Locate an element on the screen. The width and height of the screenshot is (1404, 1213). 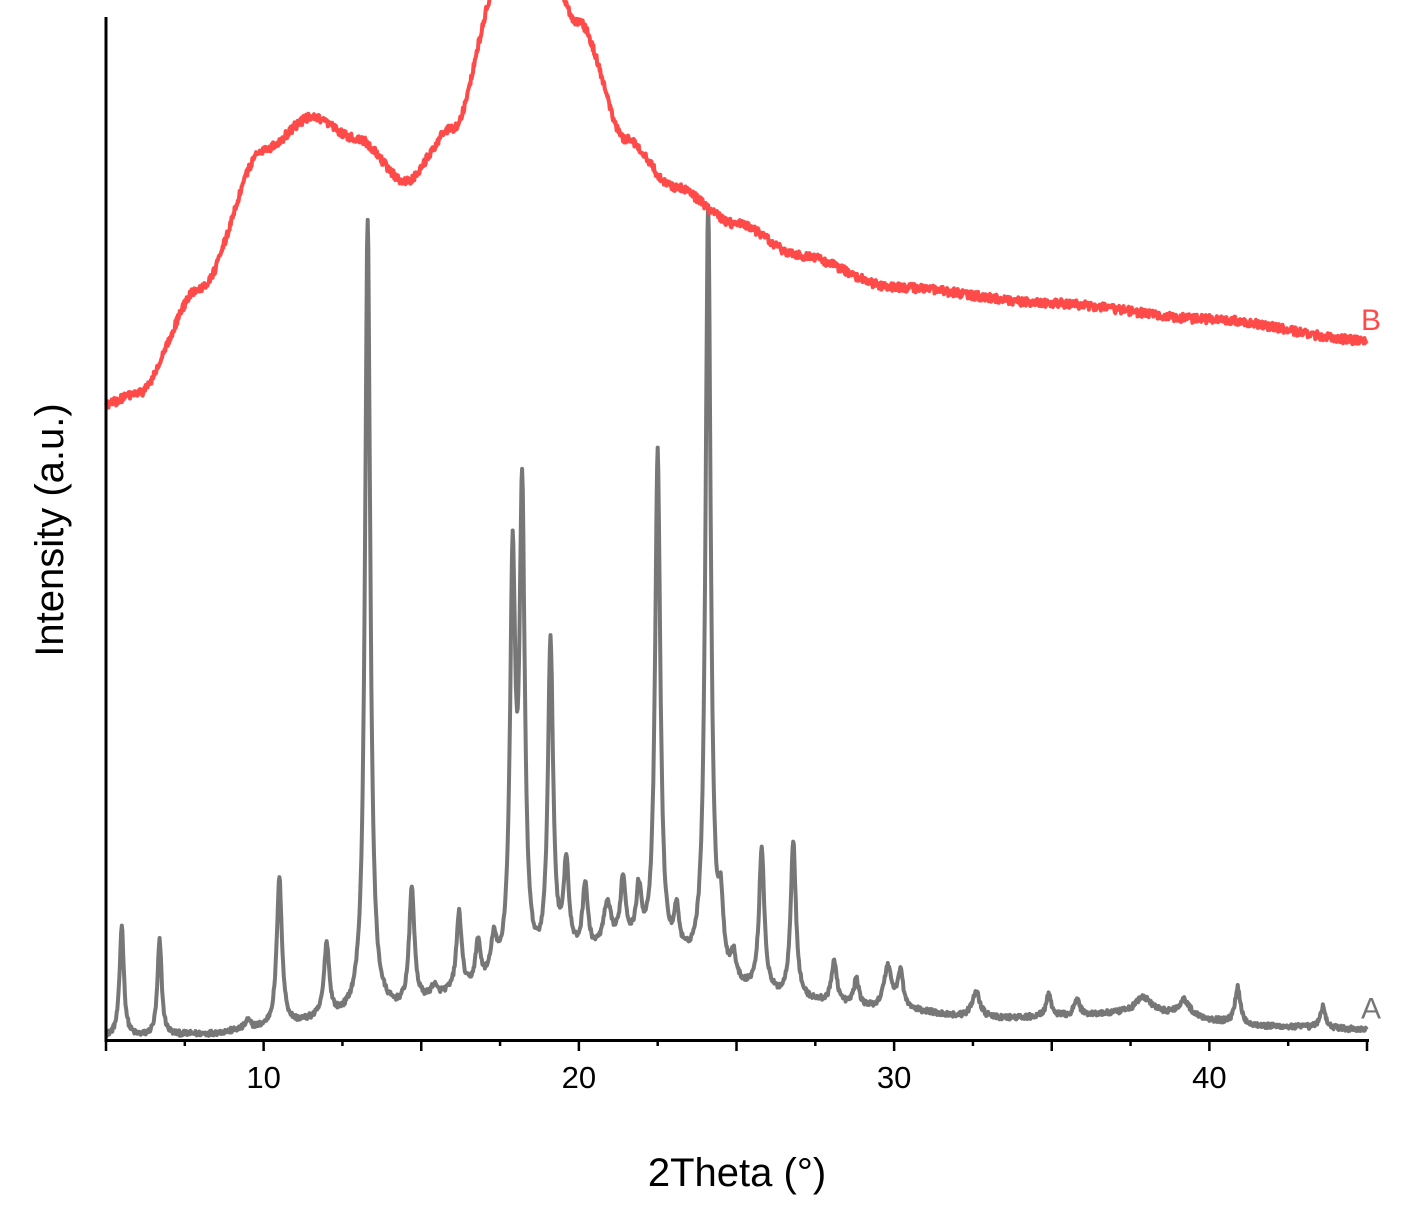
x-tick-label: 20 is located at coordinates (579, 1077).